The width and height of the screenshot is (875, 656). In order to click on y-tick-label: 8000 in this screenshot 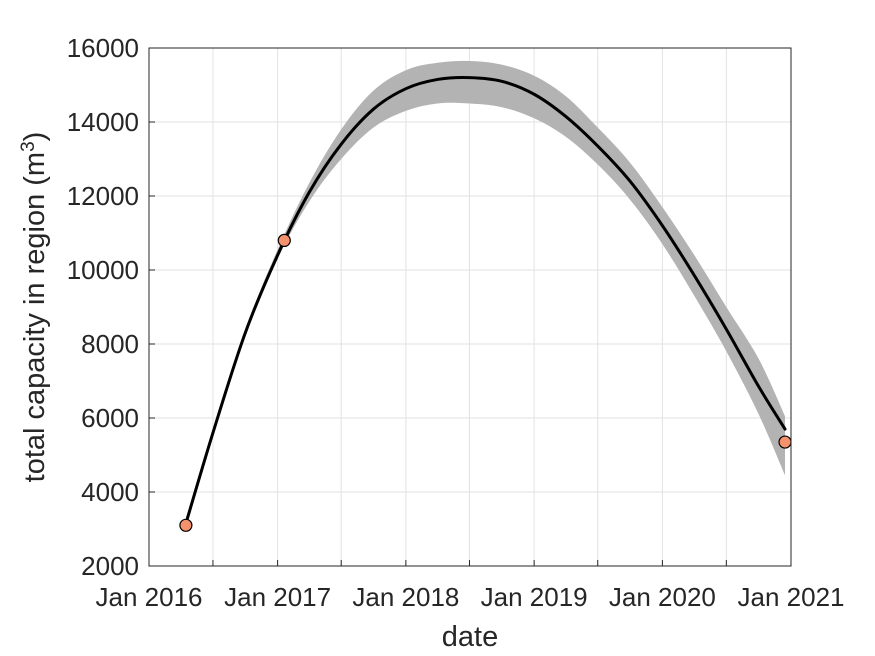, I will do `click(110, 344)`.